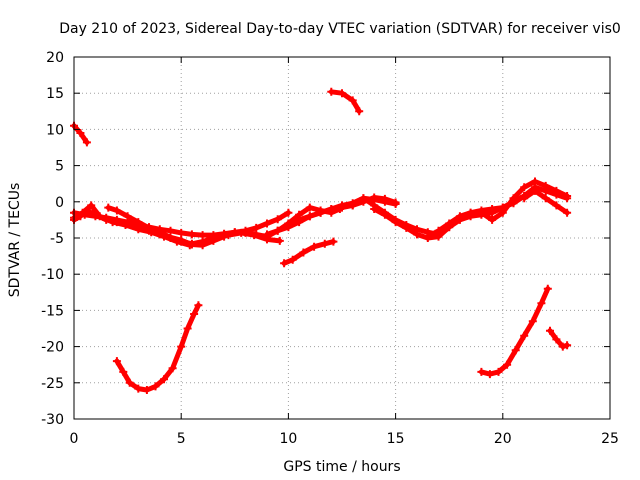 The image size is (640, 480). Describe the element at coordinates (181, 439) in the screenshot. I see `x-tick-label: 5` at that location.